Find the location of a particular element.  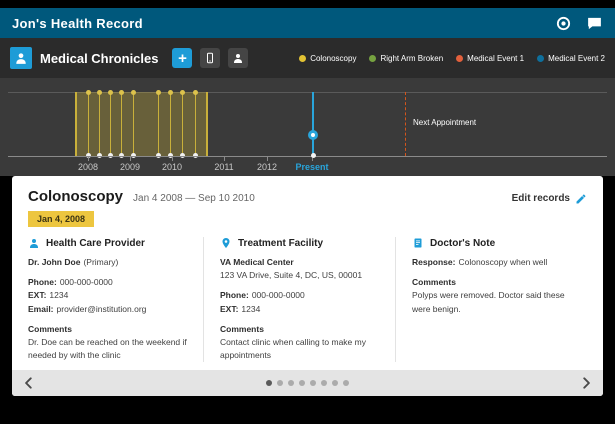

event-date-tag: Jan 4, 2008 is located at coordinates (61, 219).